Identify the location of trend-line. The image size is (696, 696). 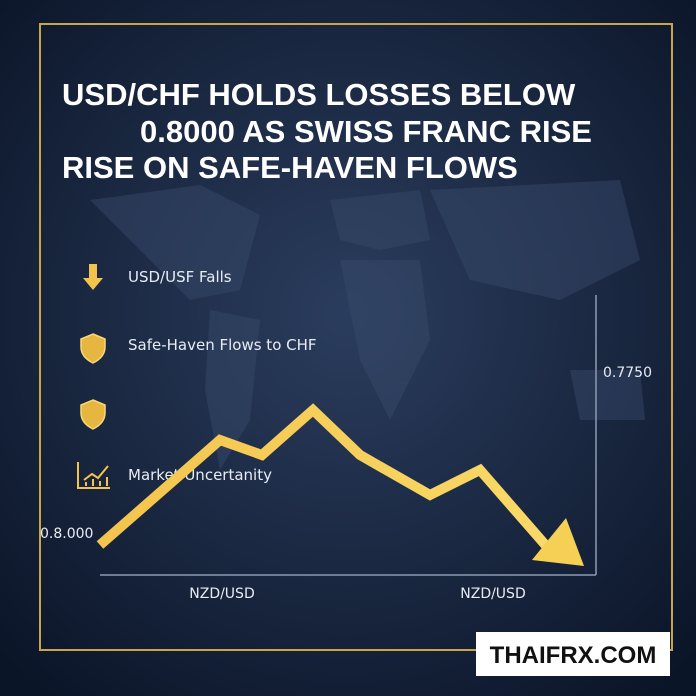
(324, 477).